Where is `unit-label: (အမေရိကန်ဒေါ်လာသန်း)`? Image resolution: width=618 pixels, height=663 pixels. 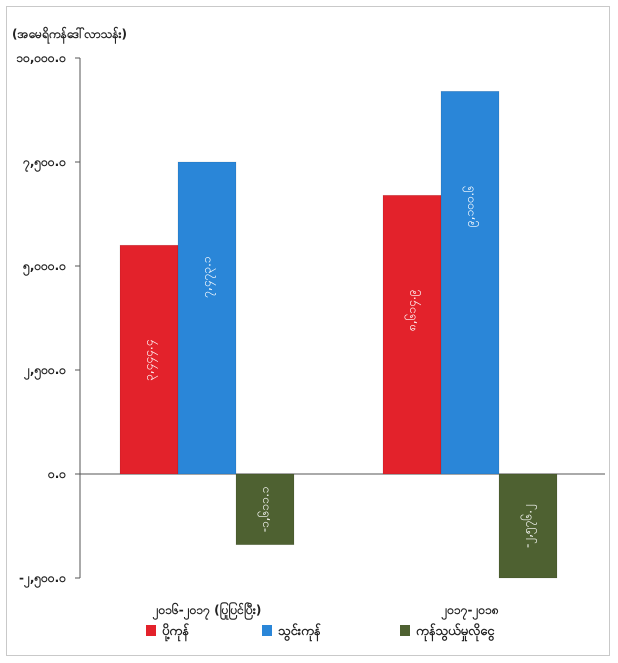
unit-label: (အမေရိကန်ဒေါ်လာသန်း) is located at coordinates (69, 35).